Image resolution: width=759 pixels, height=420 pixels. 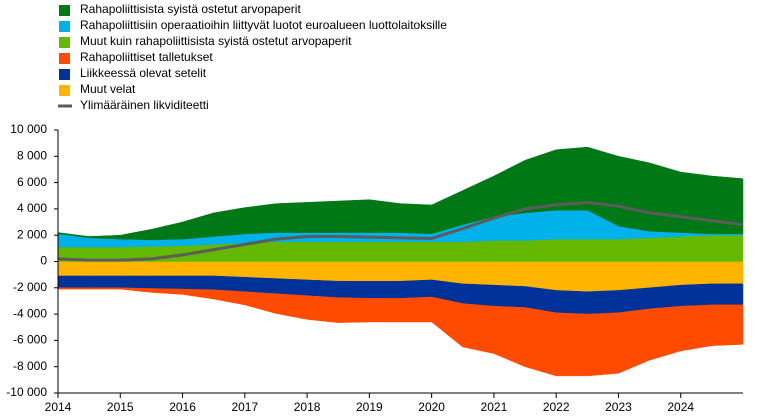 I want to click on x-tick-label: 2017, so click(x=244, y=407).